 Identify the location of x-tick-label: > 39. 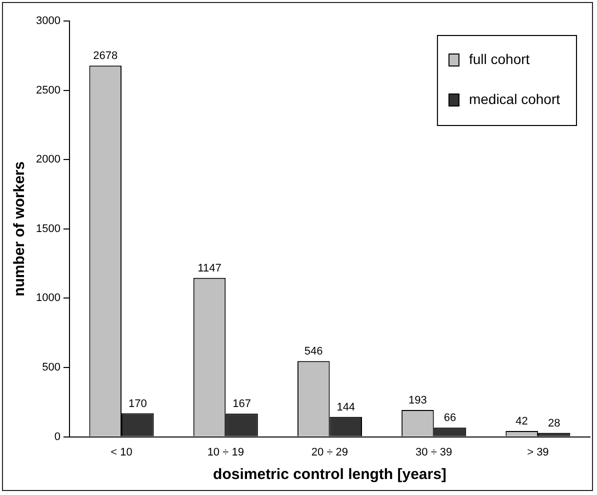
(538, 452).